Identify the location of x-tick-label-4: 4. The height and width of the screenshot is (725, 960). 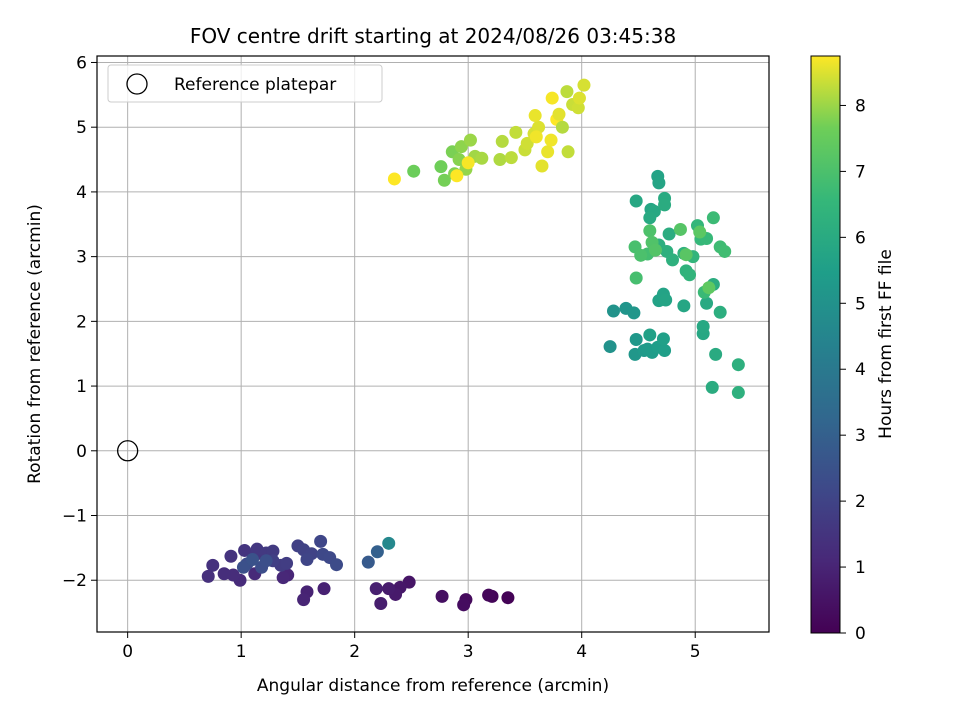
(581, 652).